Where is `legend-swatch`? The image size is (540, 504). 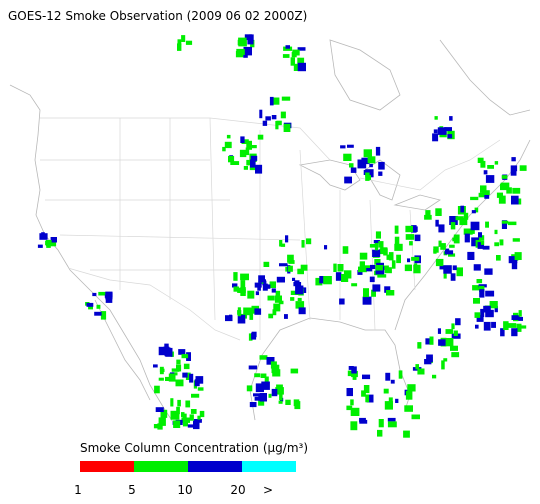 legend-swatch is located at coordinates (269, 466).